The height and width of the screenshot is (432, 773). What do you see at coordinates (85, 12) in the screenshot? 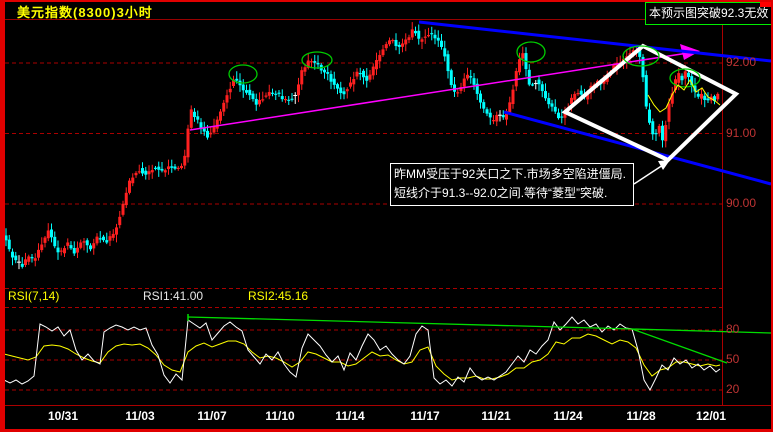
I see `window-title: 美元指数(8300)3小时` at bounding box center [85, 12].